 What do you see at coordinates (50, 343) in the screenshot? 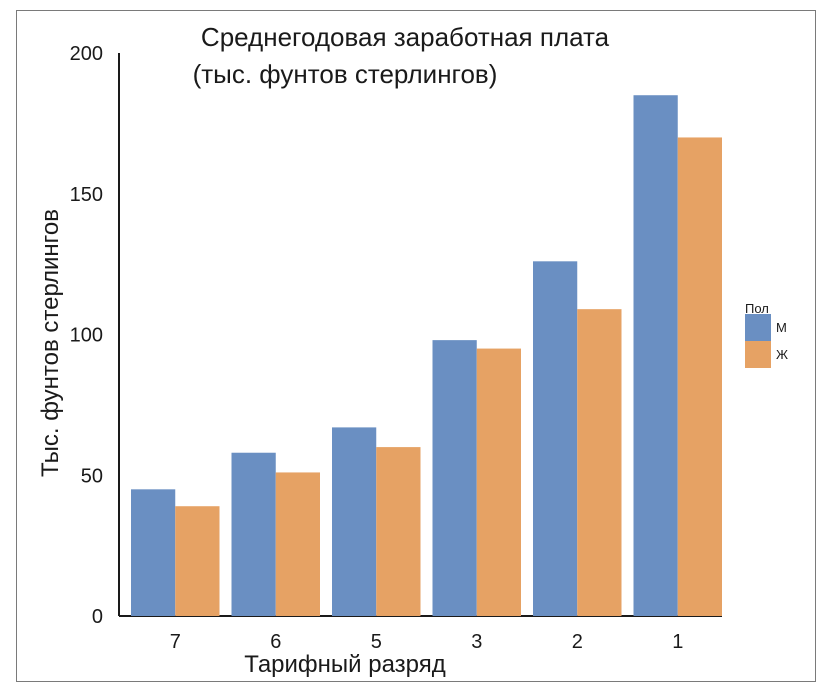
I see `y-axis-title: Тыс. фунтов стерлингов` at bounding box center [50, 343].